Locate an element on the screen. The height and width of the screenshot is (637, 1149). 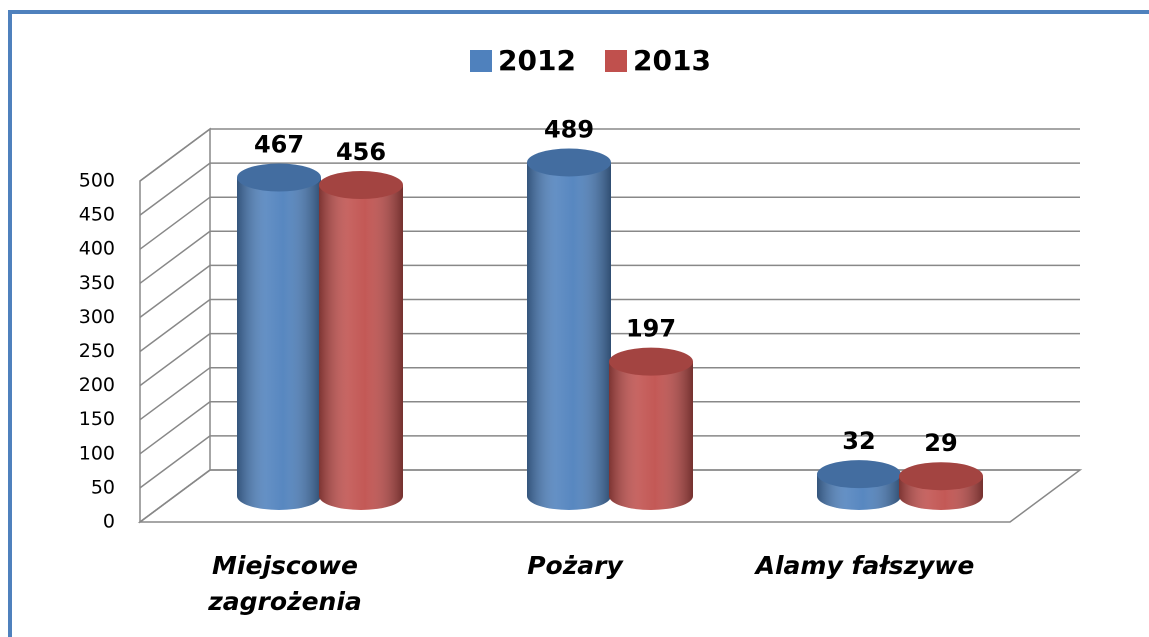
y-tick-label: 450 is located at coordinates (97, 215).